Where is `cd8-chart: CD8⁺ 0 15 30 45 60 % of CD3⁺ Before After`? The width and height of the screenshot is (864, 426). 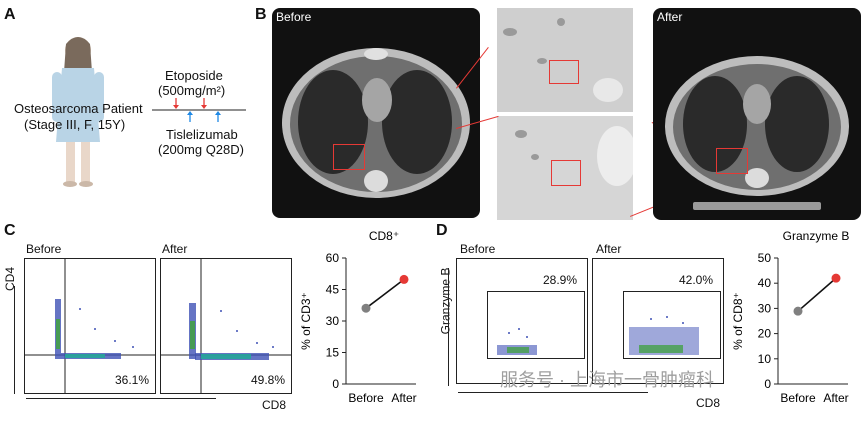 cd8-chart: CD8⁺ 0 15 30 45 60 % of CD3⁺ Before After is located at coordinates (358, 317).